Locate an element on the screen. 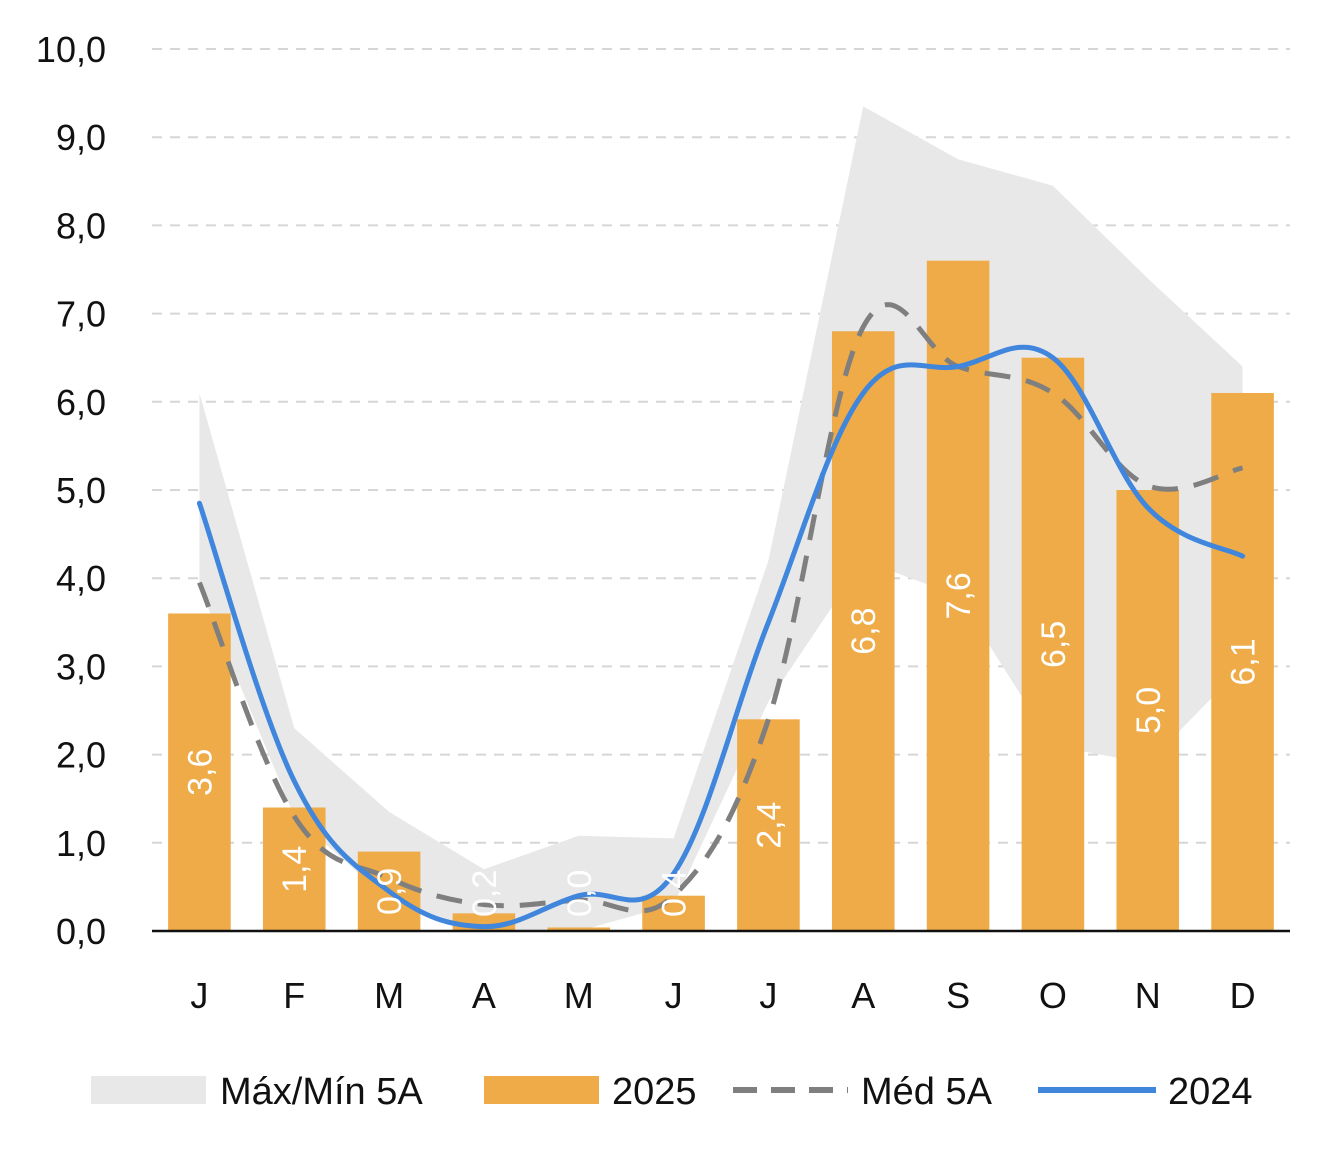 This screenshot has width=1341, height=1160. bar-data-label: 6,5 is located at coordinates (1054, 644).